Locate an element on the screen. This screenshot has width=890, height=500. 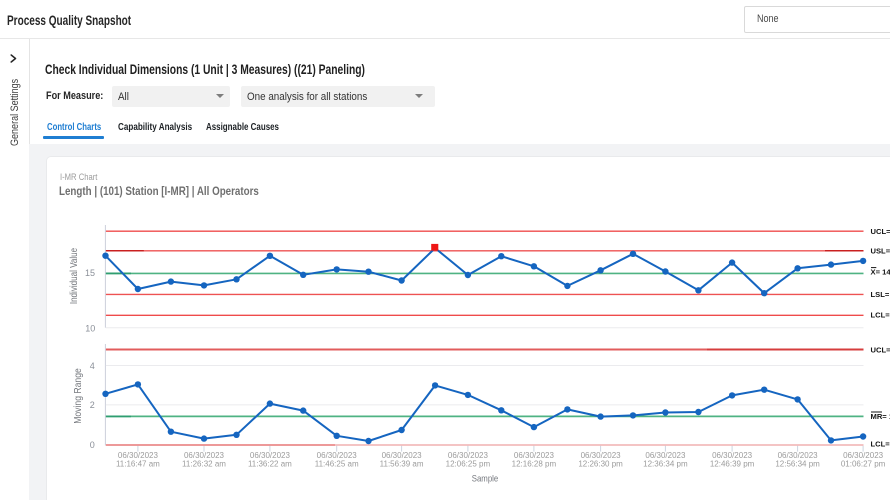
svg-text: Individual Value is located at coordinates (74, 276).